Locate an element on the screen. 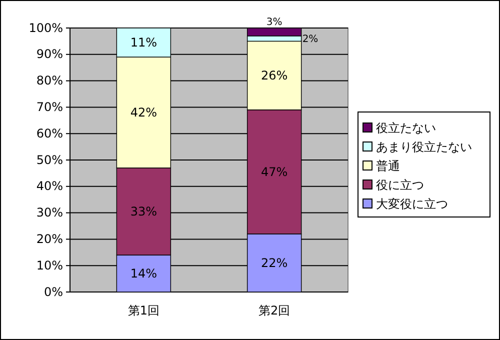 Image resolution: width=500 pixels, height=340 pixels. y-tick-label: 40% is located at coordinates (49, 186).